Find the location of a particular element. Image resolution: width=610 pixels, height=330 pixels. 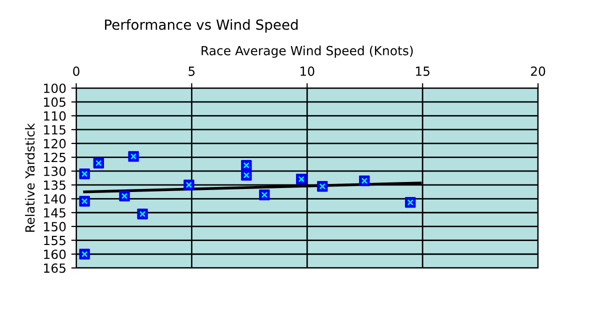

y-tick-label: 120 is located at coordinates (55, 143).